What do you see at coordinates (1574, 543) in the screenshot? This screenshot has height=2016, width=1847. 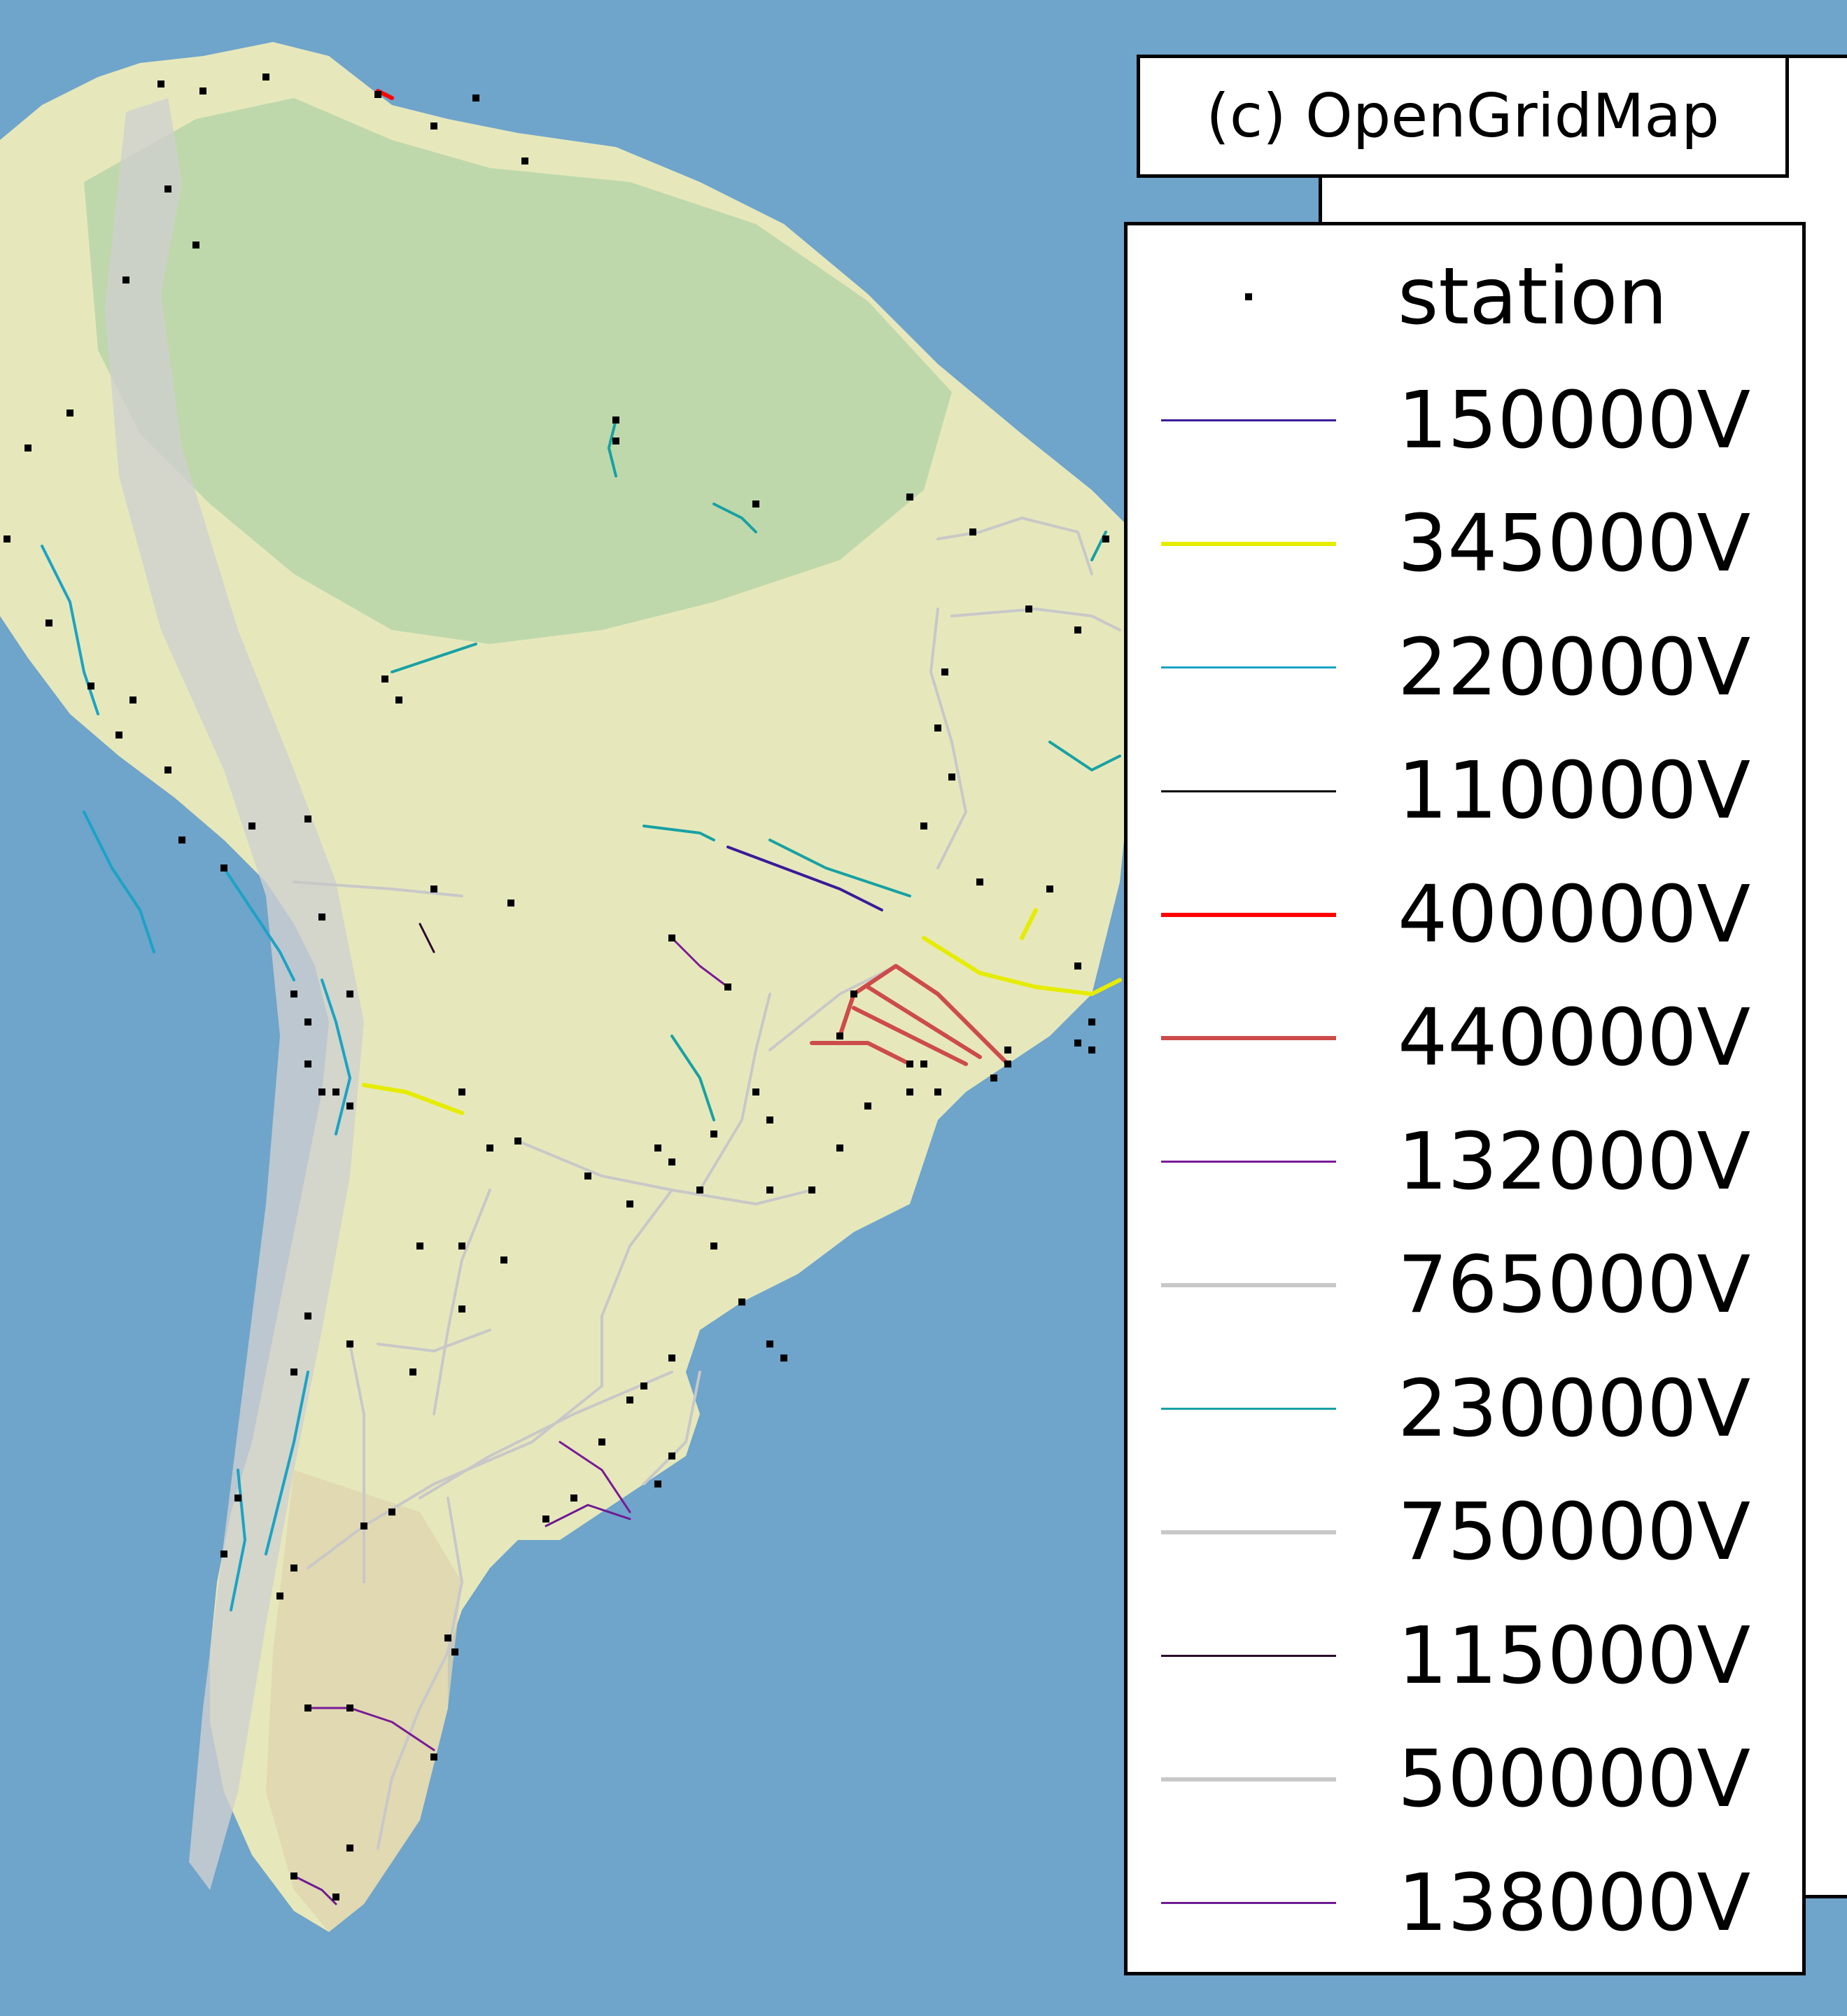 I see `legend-label: 345000V` at bounding box center [1574, 543].